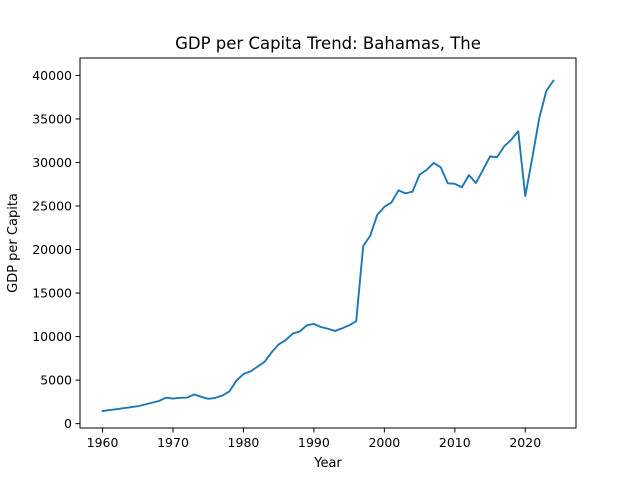  I want to click on y-tick-label: 20000, so click(52, 249).